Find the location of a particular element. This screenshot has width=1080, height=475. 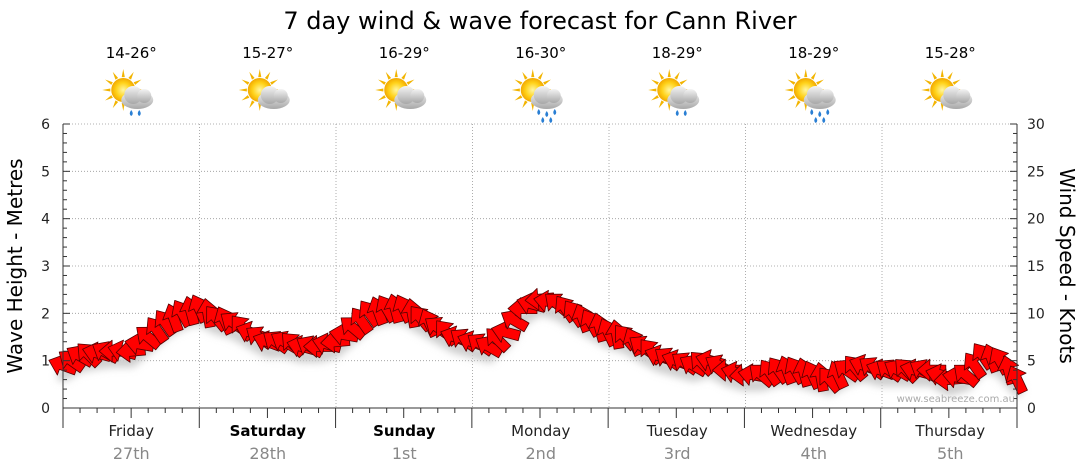

y-tick-label-right: 0 is located at coordinates (1031, 409).